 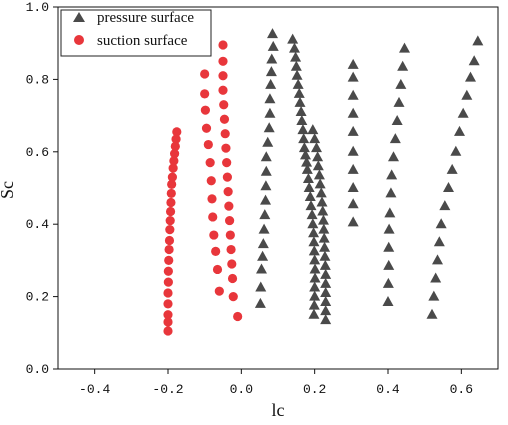 What do you see at coordinates (37, 7) in the screenshot?
I see `y-tick-label: 1.0` at bounding box center [37, 7].